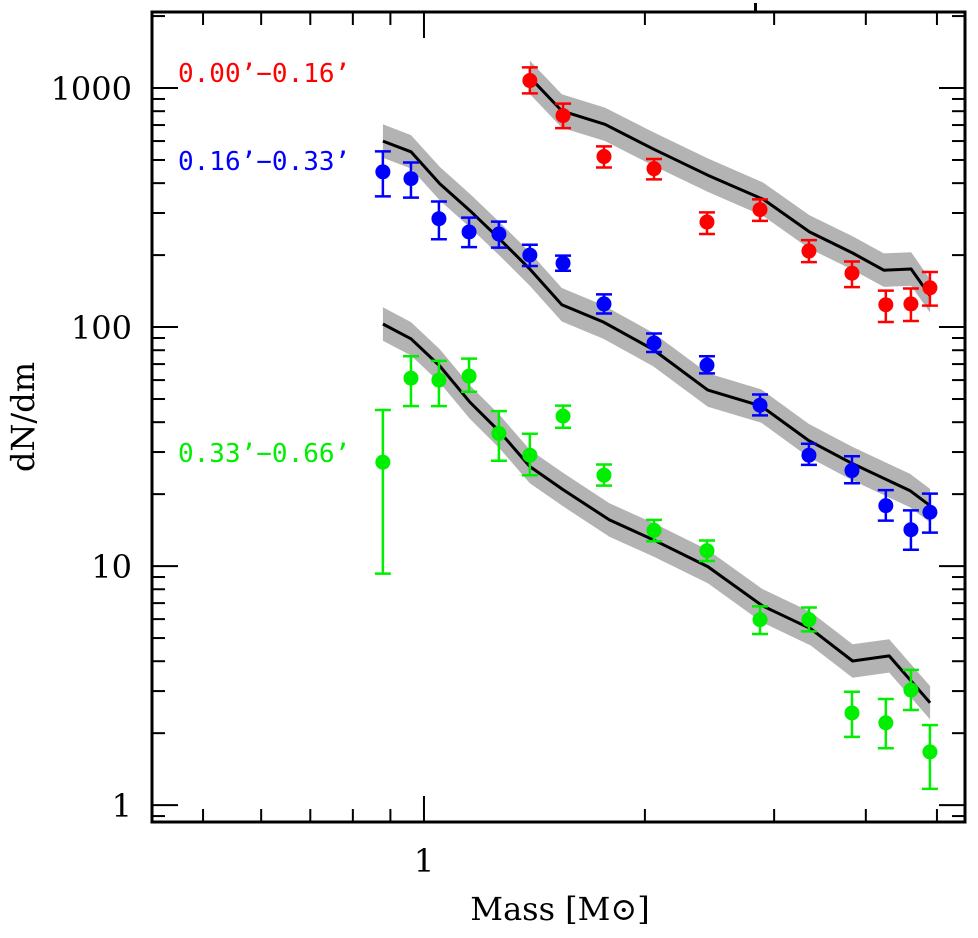 The width and height of the screenshot is (978, 938). I want to click on y-tick-label-1: 1, so click(122, 806).